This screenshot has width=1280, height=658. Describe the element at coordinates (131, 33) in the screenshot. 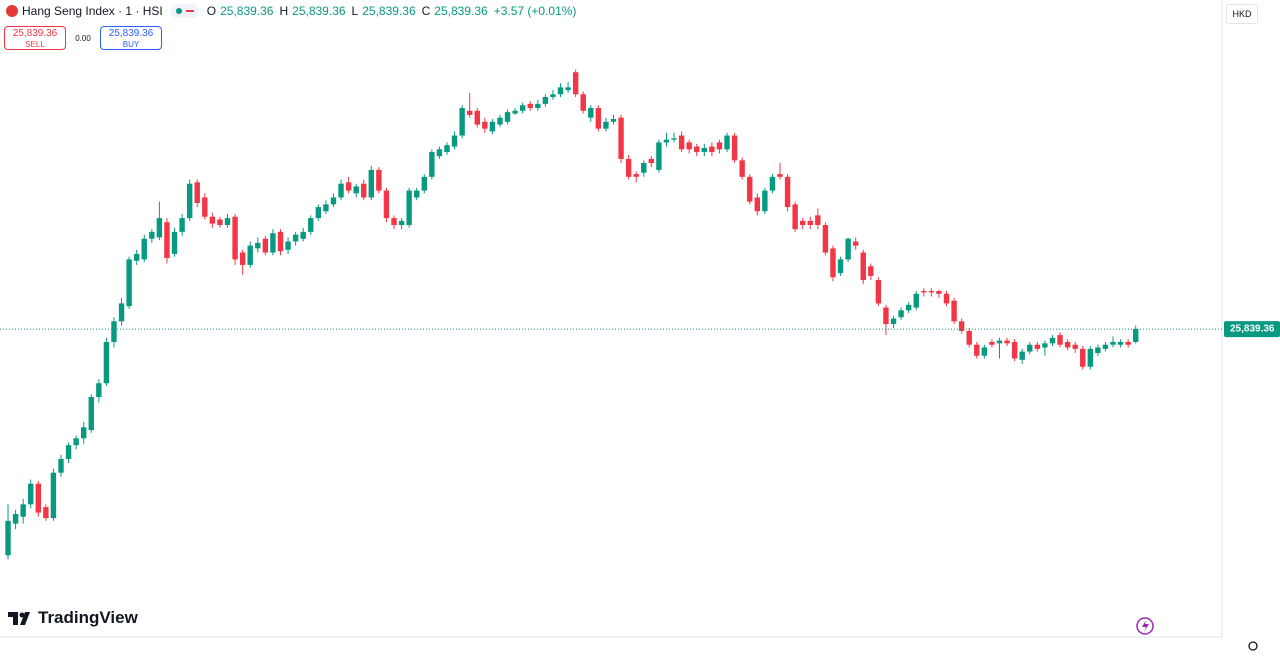

I see `buy-price: 25,839.36` at that location.